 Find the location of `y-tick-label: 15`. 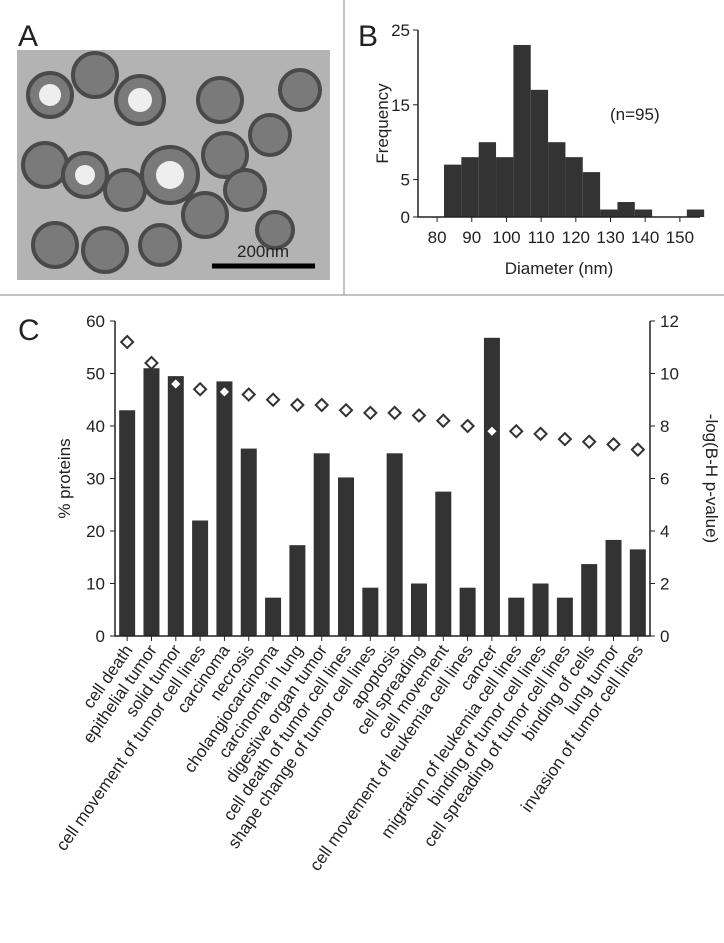

y-tick-label: 15 is located at coordinates (400, 105).